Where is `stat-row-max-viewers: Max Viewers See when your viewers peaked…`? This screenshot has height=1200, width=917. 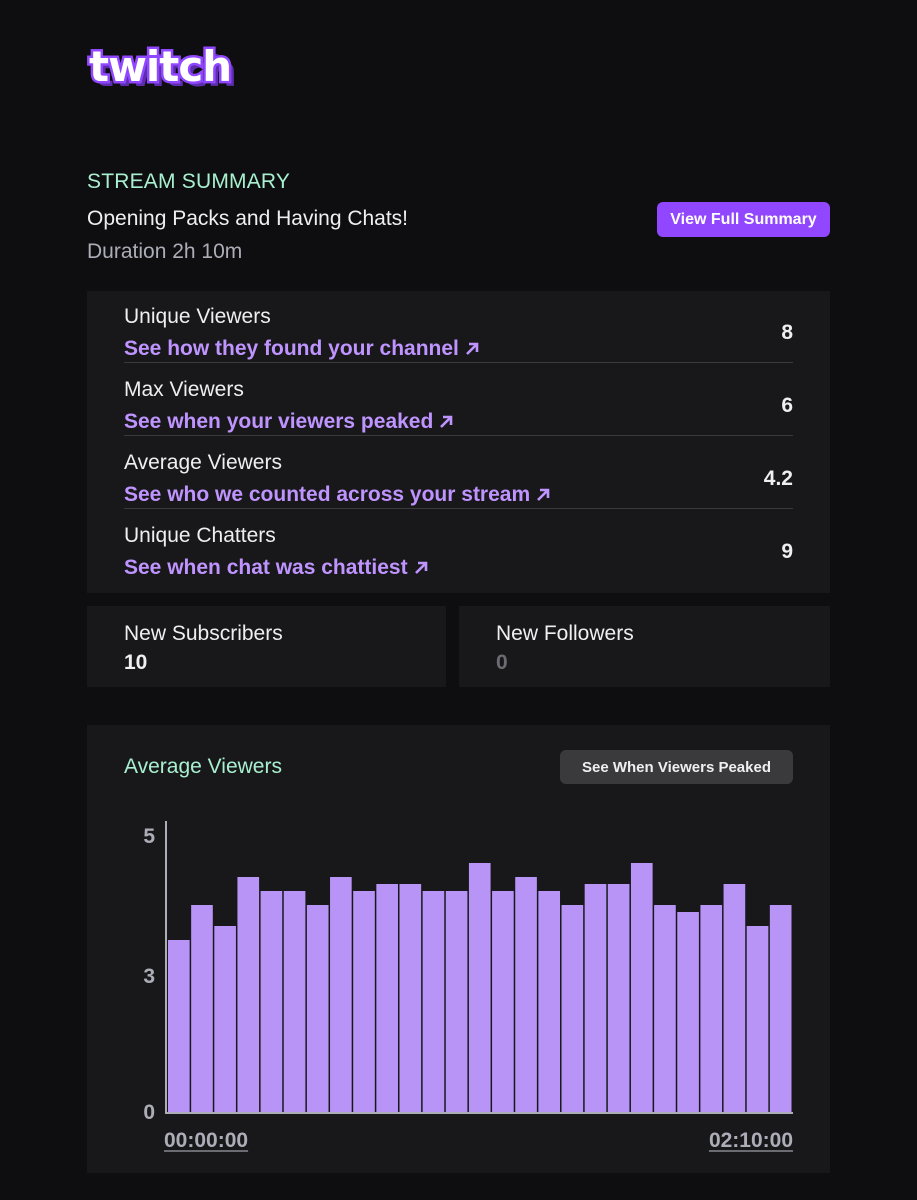 stat-row-max-viewers: Max Viewers See when your viewers peaked… is located at coordinates (458, 400).